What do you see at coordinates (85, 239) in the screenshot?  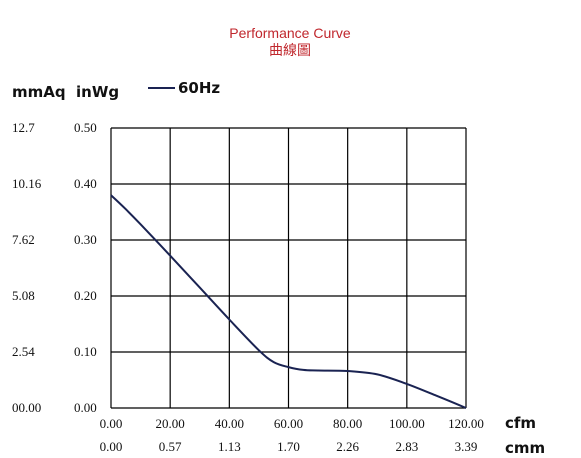 I see `y-tick-label-inwg: 0.30` at bounding box center [85, 239].